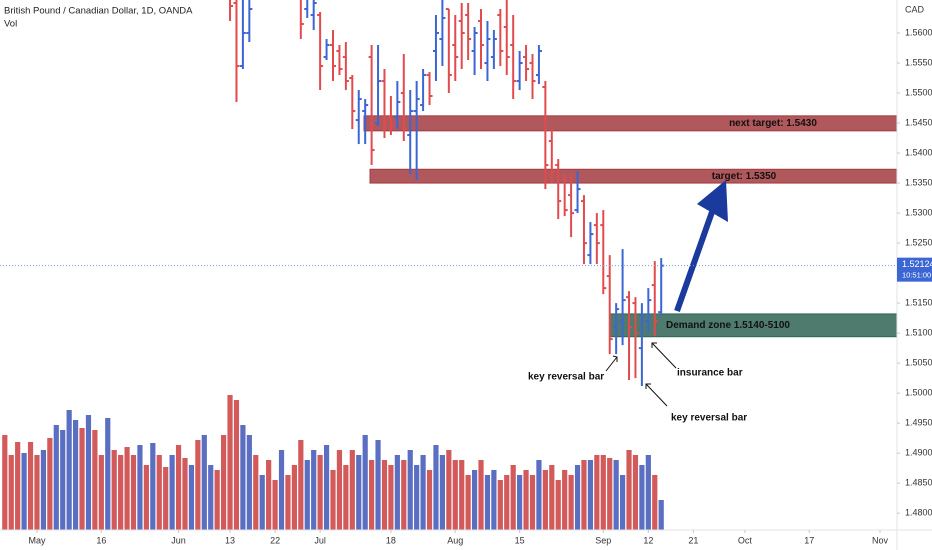 The width and height of the screenshot is (932, 550). What do you see at coordinates (455, 540) in the screenshot?
I see `x-tick-label: Aug` at bounding box center [455, 540].